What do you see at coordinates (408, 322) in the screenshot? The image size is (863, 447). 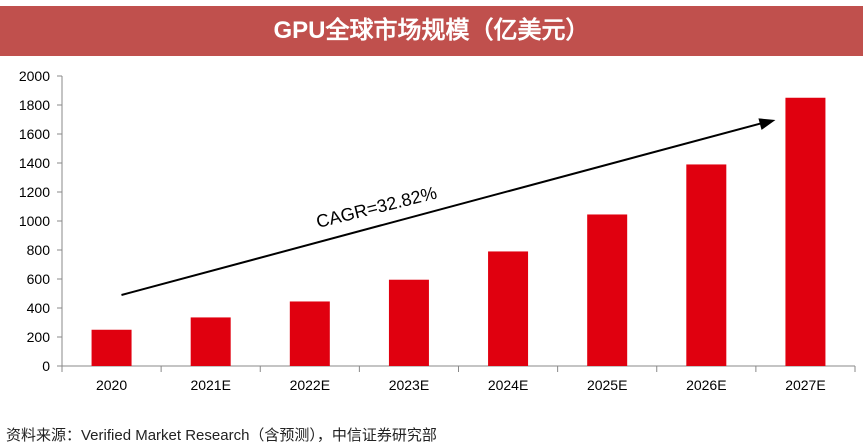 I see `bar-2023E` at bounding box center [408, 322].